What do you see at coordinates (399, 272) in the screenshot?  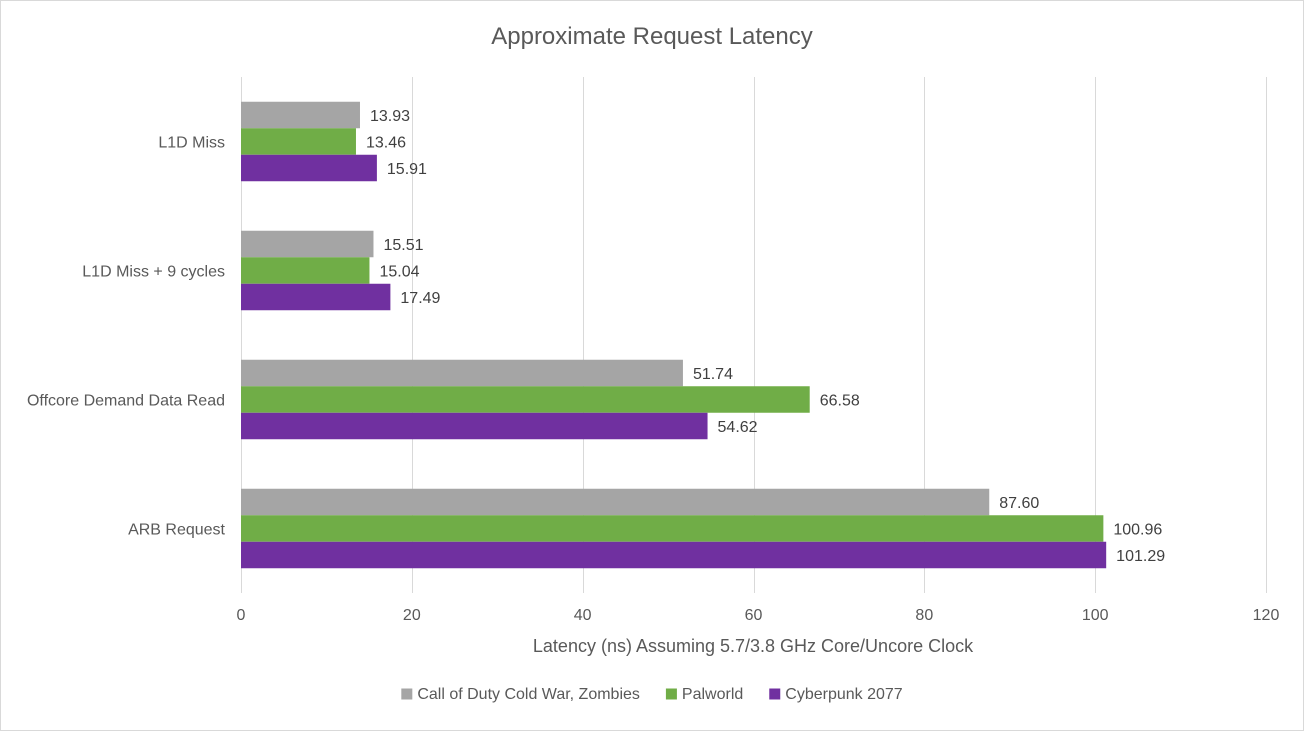 I see `data-label: 15.04` at bounding box center [399, 272].